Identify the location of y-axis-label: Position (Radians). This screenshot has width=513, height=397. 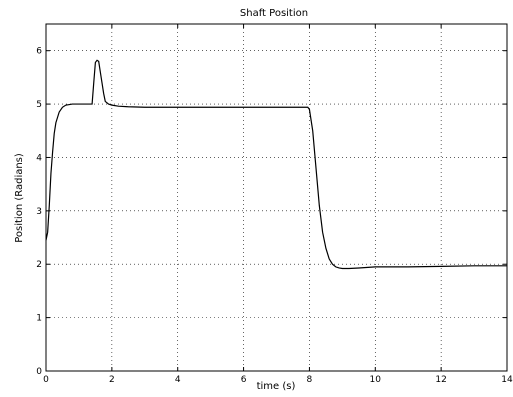
(19, 198).